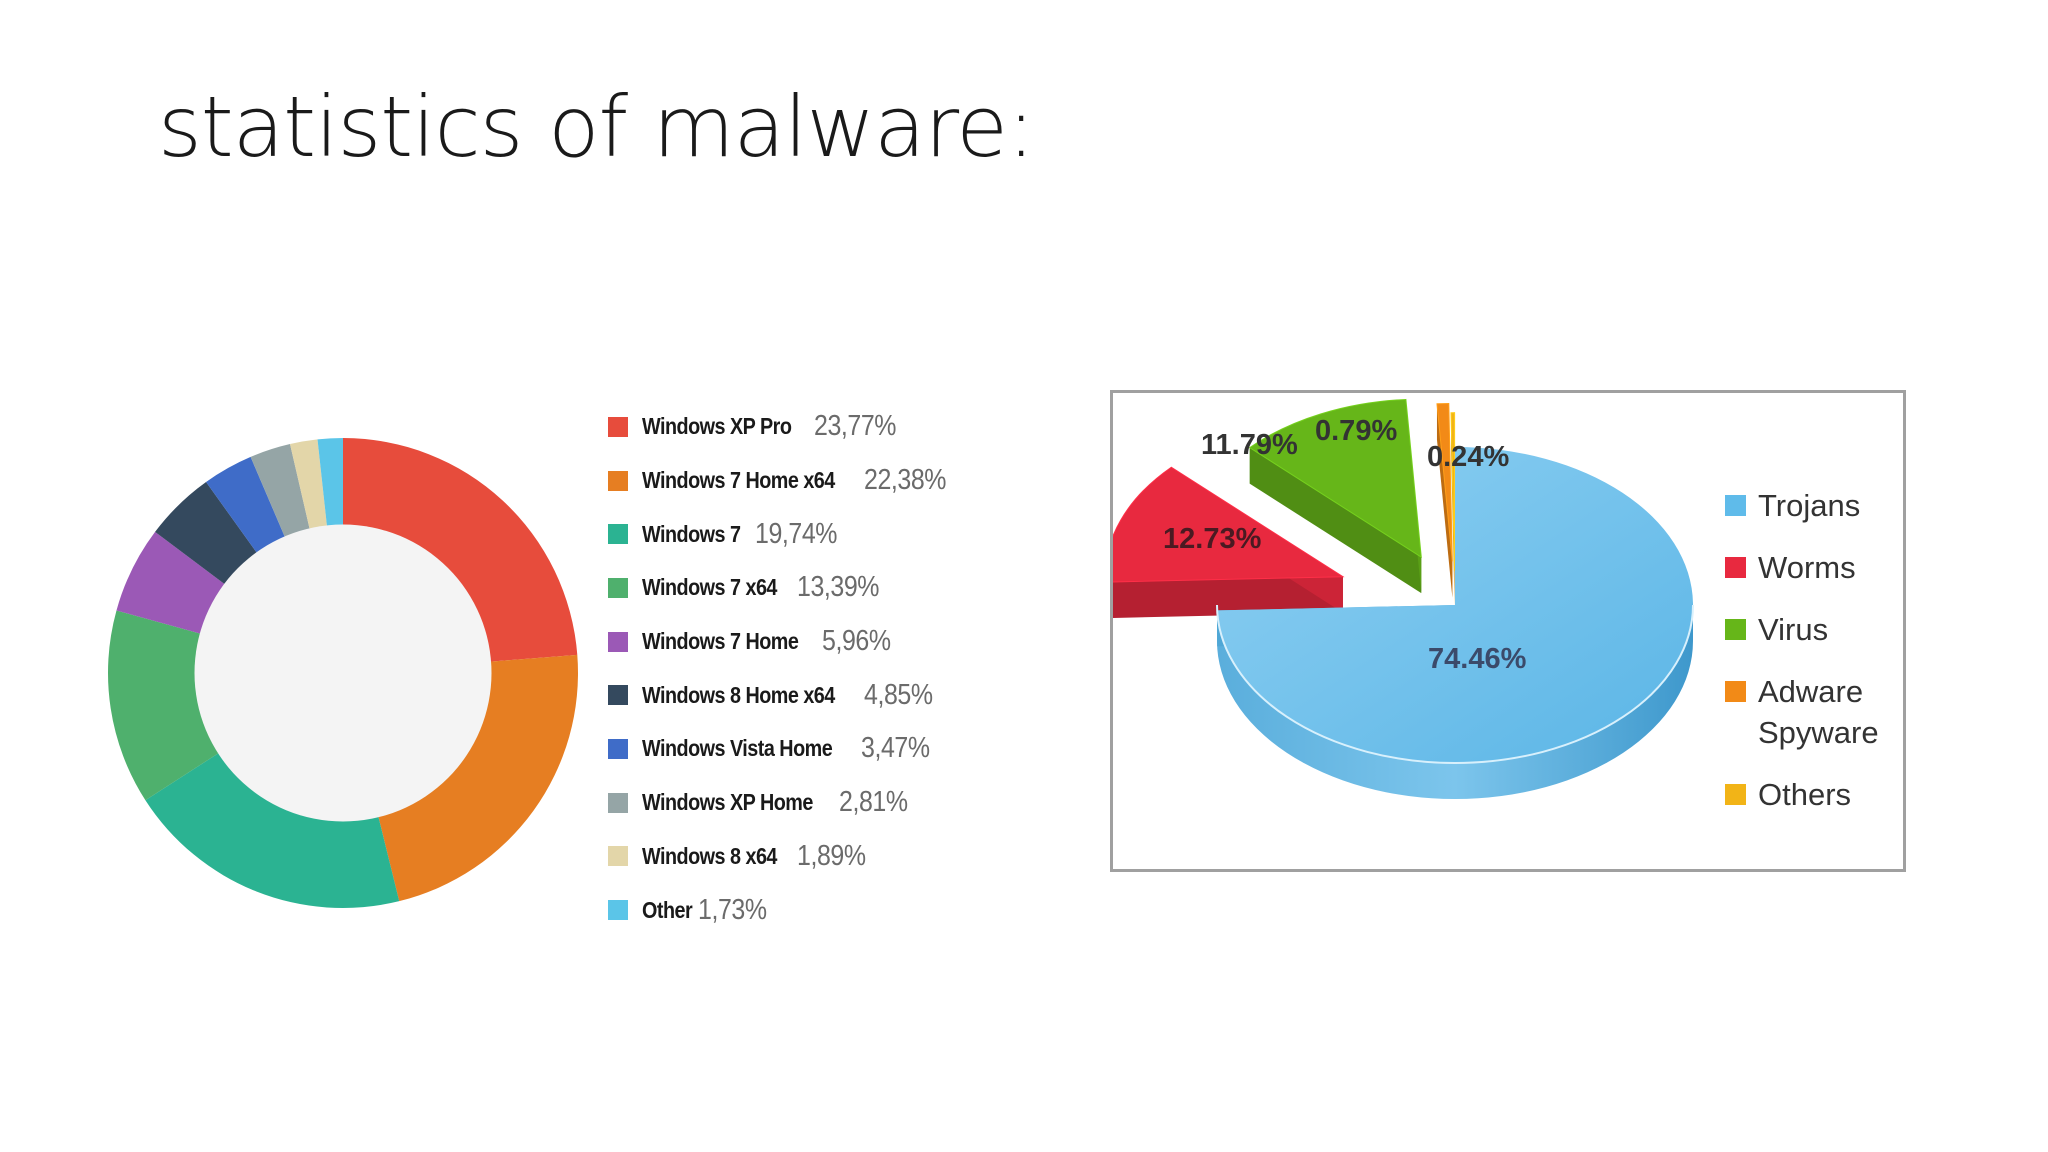 This screenshot has width=2048, height=1152. I want to click on data-label-others: 0.24%, so click(1468, 457).